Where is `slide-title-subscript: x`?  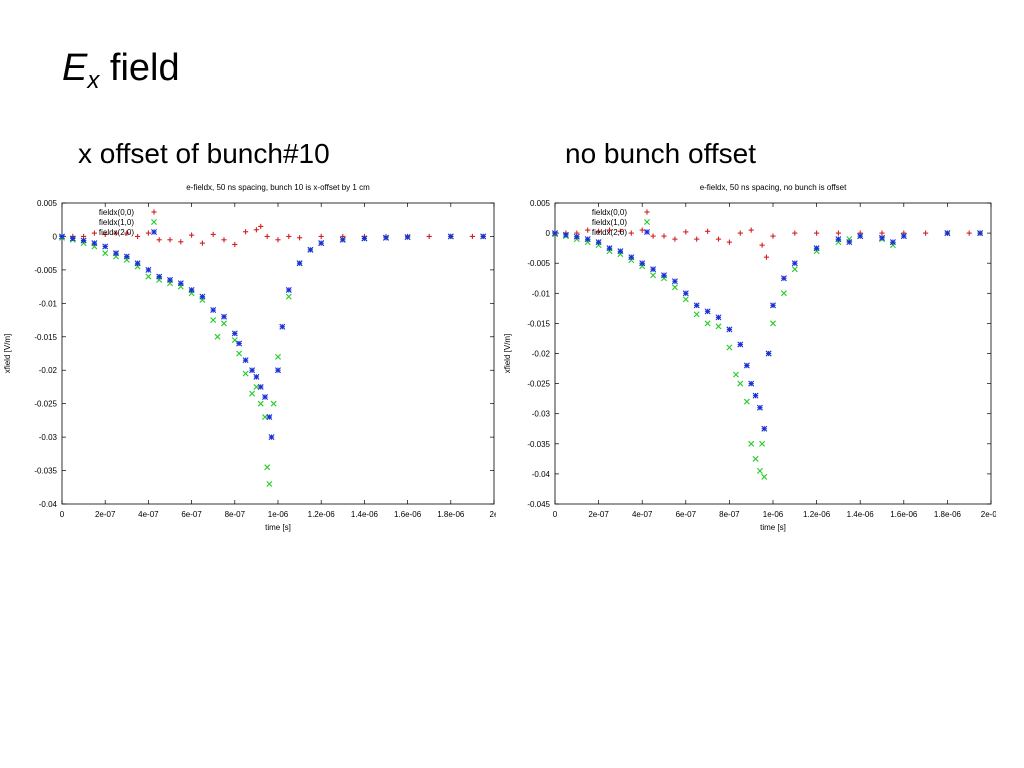
slide-title-subscript: x is located at coordinates (93, 80).